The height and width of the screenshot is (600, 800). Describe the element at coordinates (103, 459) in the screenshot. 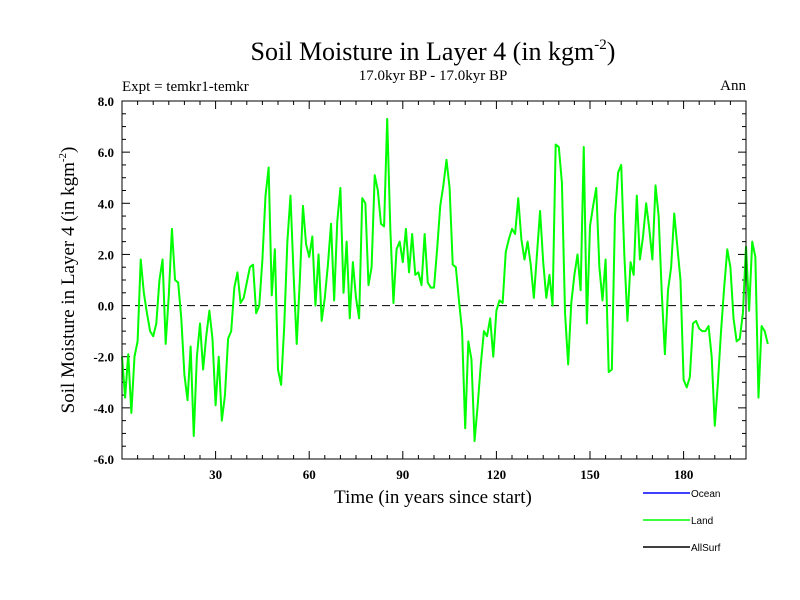

I see `y-tick-label: -6.0` at that location.